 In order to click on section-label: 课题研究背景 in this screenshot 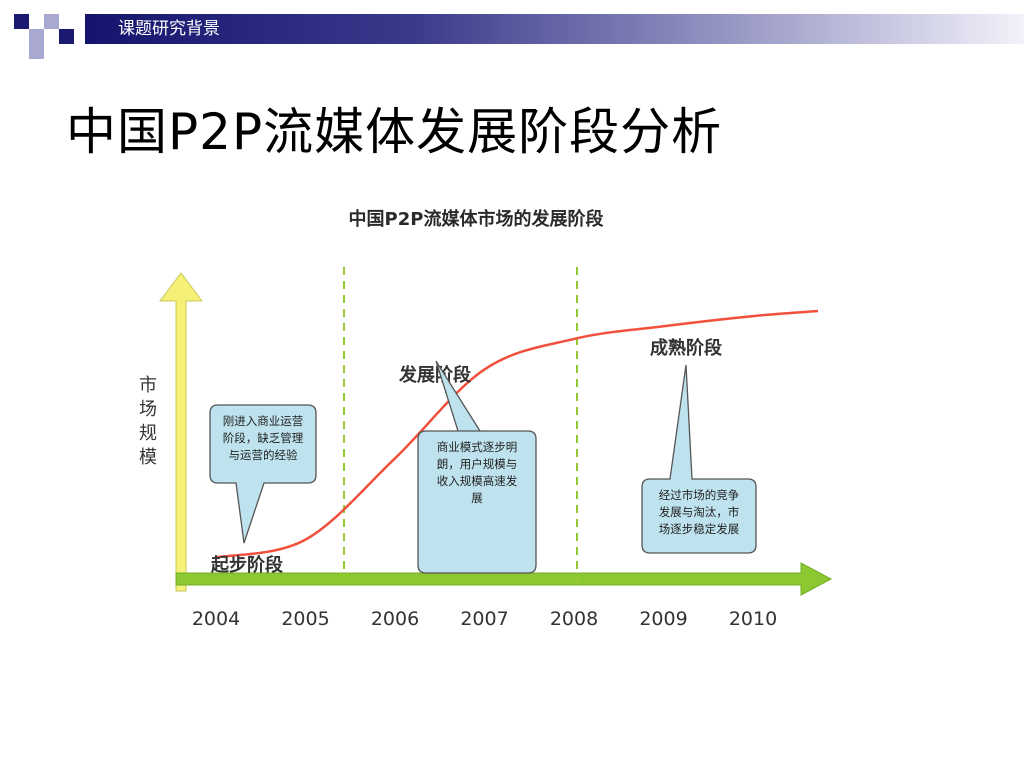, I will do `click(169, 29)`.